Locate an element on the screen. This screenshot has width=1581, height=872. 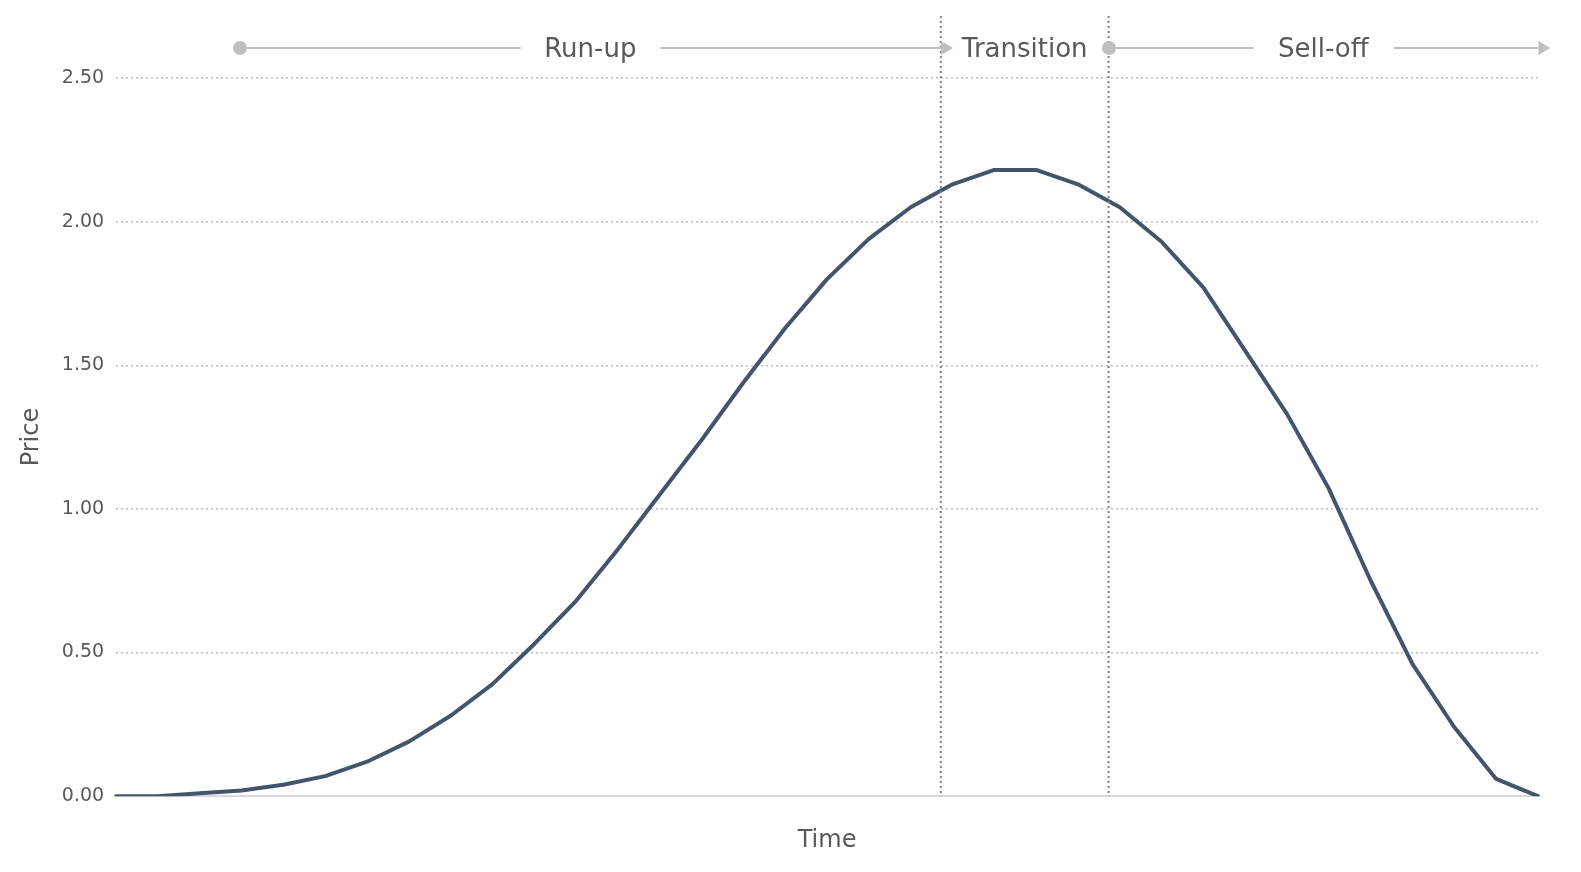
text: Sell-off is located at coordinates (1323, 48).